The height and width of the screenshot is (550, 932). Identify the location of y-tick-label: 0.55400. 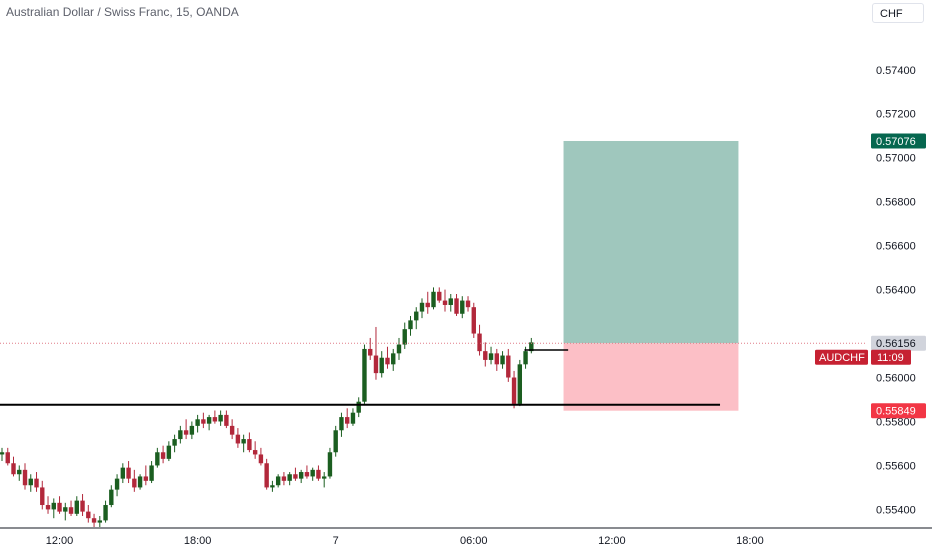
(896, 510).